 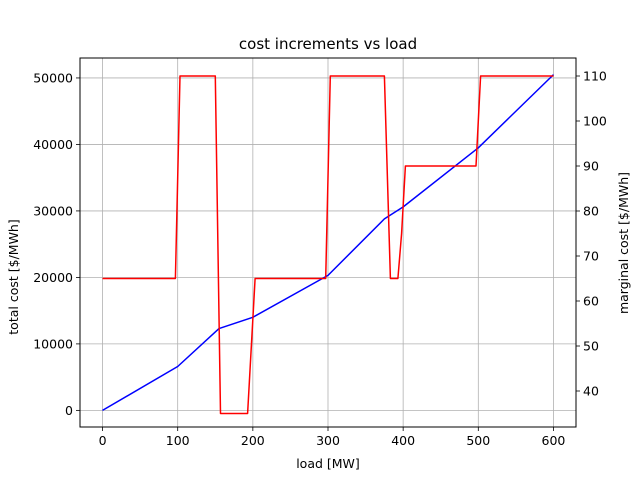 What do you see at coordinates (591, 166) in the screenshot?
I see `y2-tick-label: 90` at bounding box center [591, 166].